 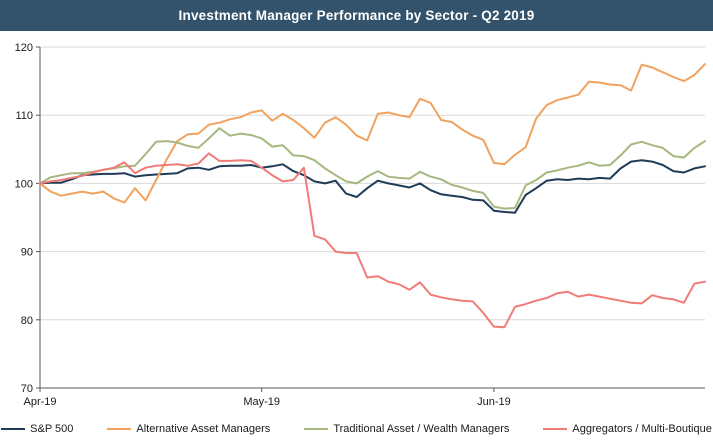 I want to click on y-tick-label-120: 120, so click(x=24, y=48).